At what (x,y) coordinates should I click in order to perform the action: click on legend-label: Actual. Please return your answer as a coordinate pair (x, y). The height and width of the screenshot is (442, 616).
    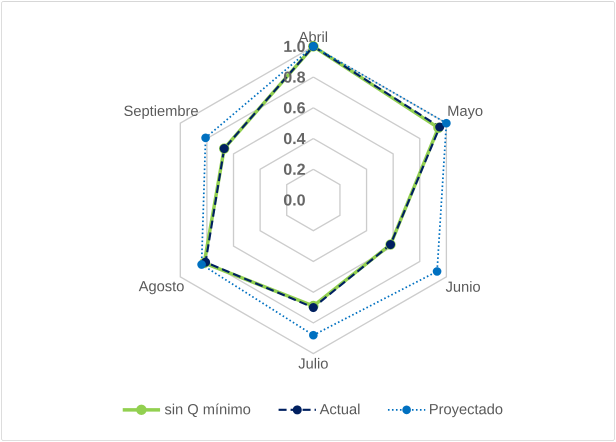
    Looking at the image, I should click on (340, 409).